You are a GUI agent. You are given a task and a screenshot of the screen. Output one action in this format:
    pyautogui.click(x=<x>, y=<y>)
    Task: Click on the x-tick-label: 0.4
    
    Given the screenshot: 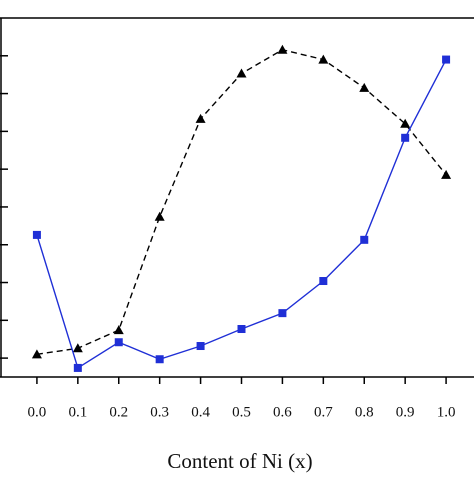 What is the action you would take?
    pyautogui.click(x=200, y=412)
    